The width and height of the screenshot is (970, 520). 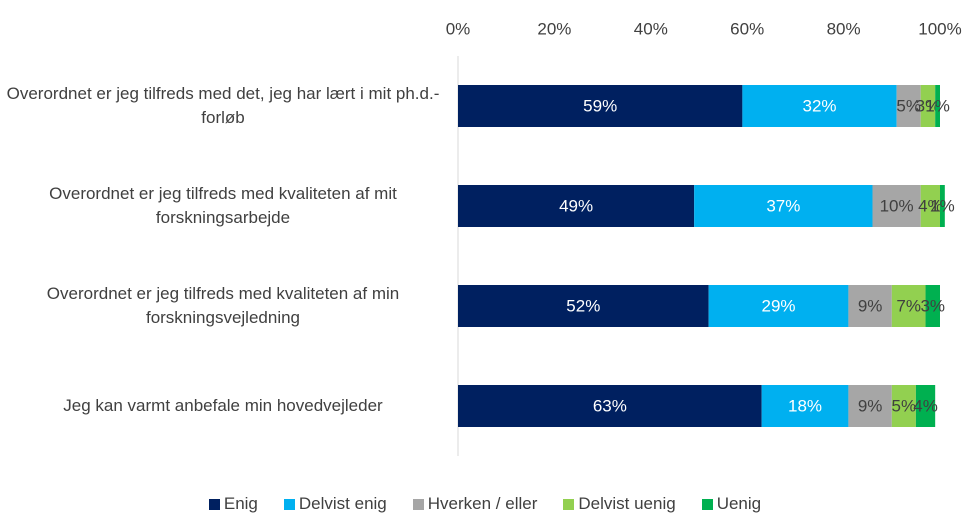 I want to click on legend-item: Delvist uenig, so click(x=619, y=504).